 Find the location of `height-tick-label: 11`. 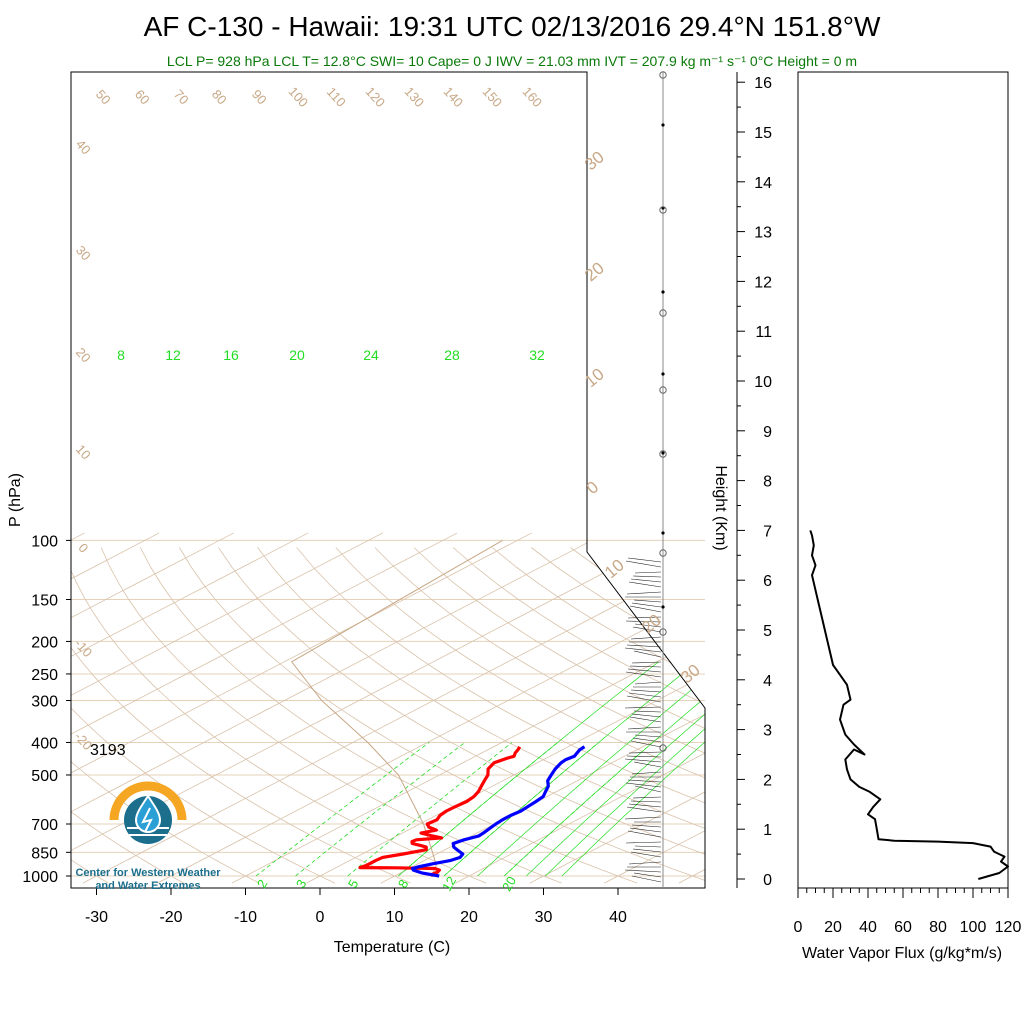

height-tick-label: 11 is located at coordinates (763, 332).